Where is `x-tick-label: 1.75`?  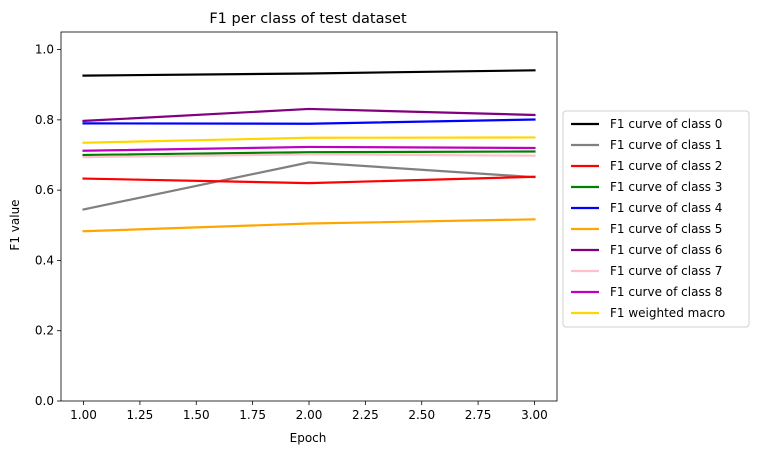 x-tick-label: 1.75 is located at coordinates (252, 415).